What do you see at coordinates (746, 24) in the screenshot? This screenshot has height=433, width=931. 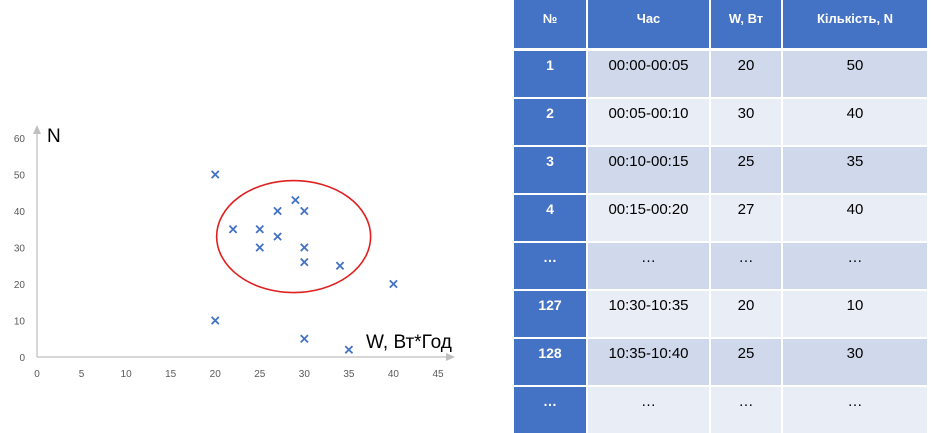 I see `header-power: W, Вт` at bounding box center [746, 24].